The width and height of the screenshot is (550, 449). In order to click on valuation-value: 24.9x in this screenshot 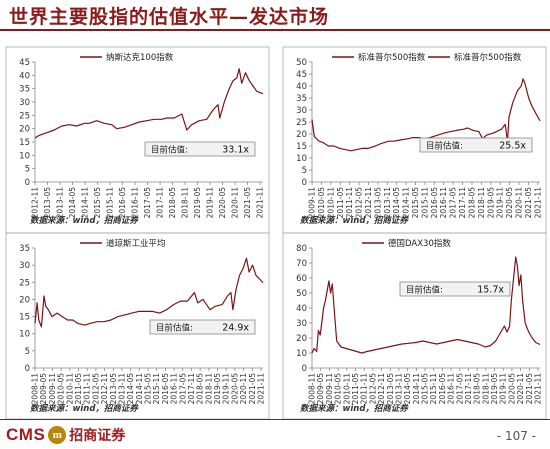, I will do `click(235, 328)`.